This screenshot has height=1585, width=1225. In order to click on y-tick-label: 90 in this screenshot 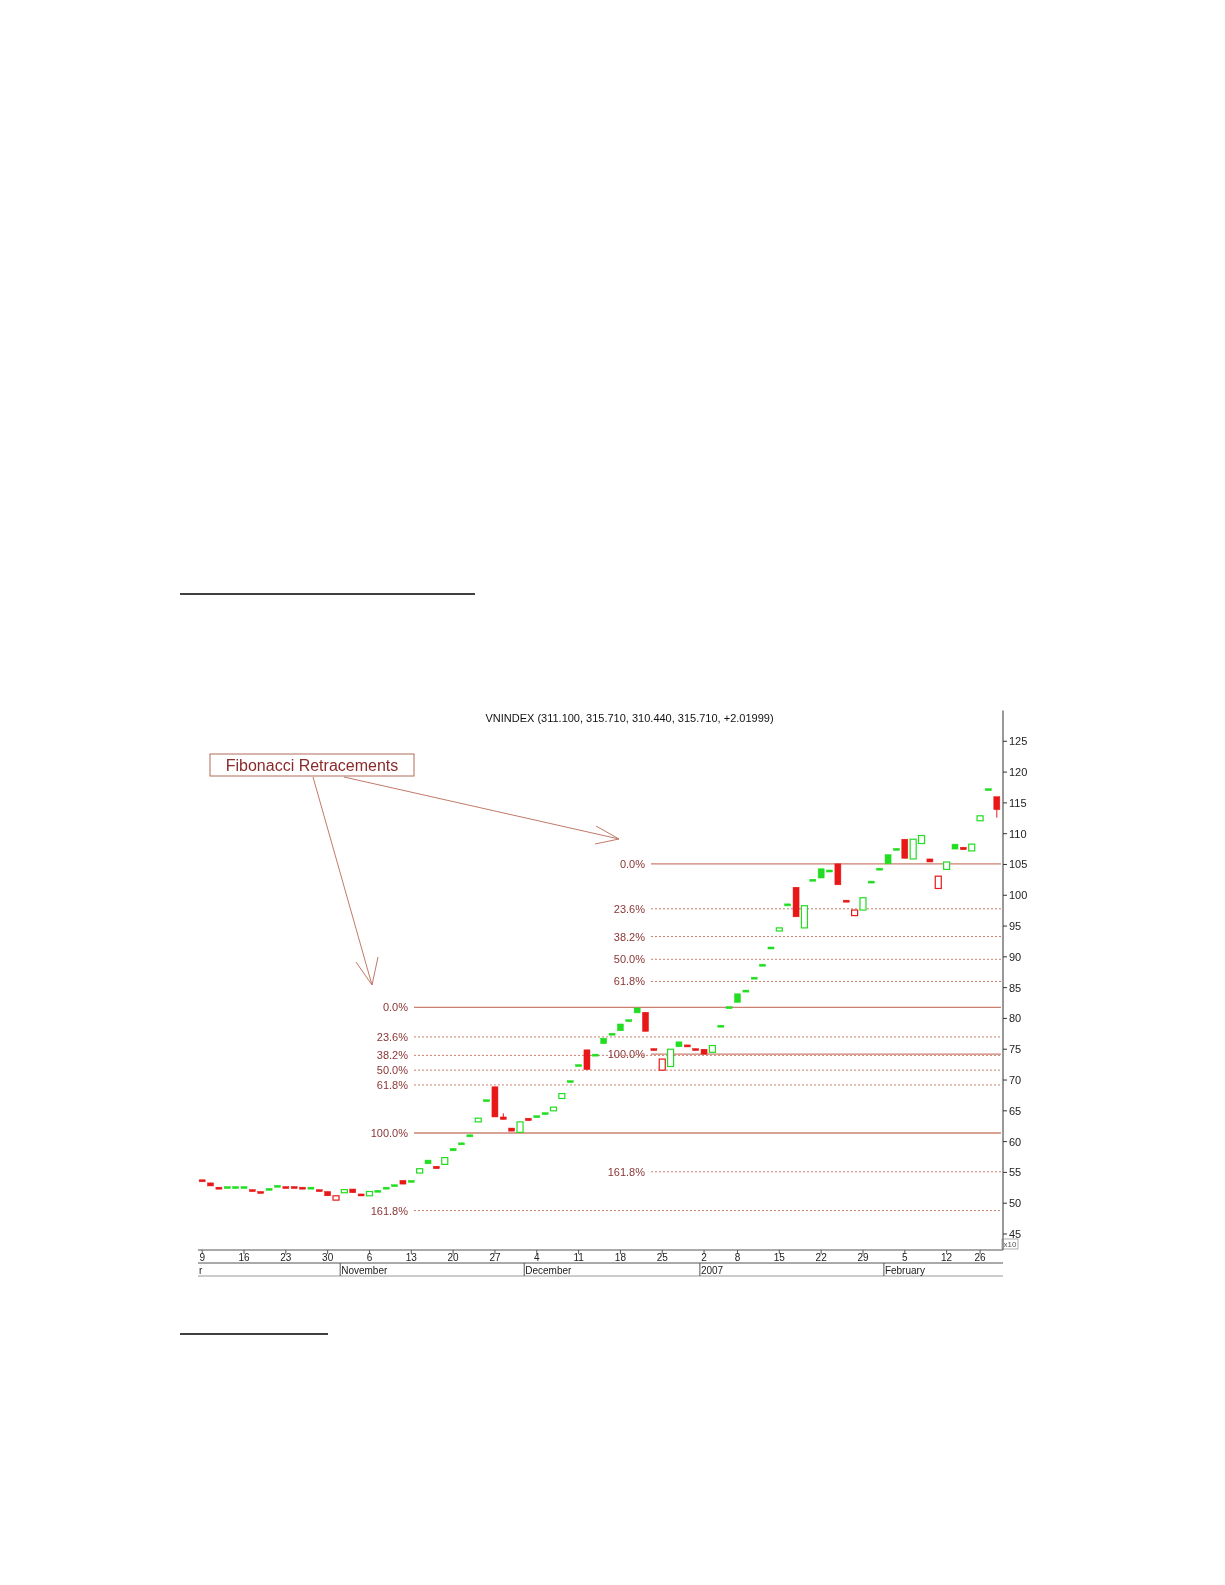, I will do `click(1015, 956)`.